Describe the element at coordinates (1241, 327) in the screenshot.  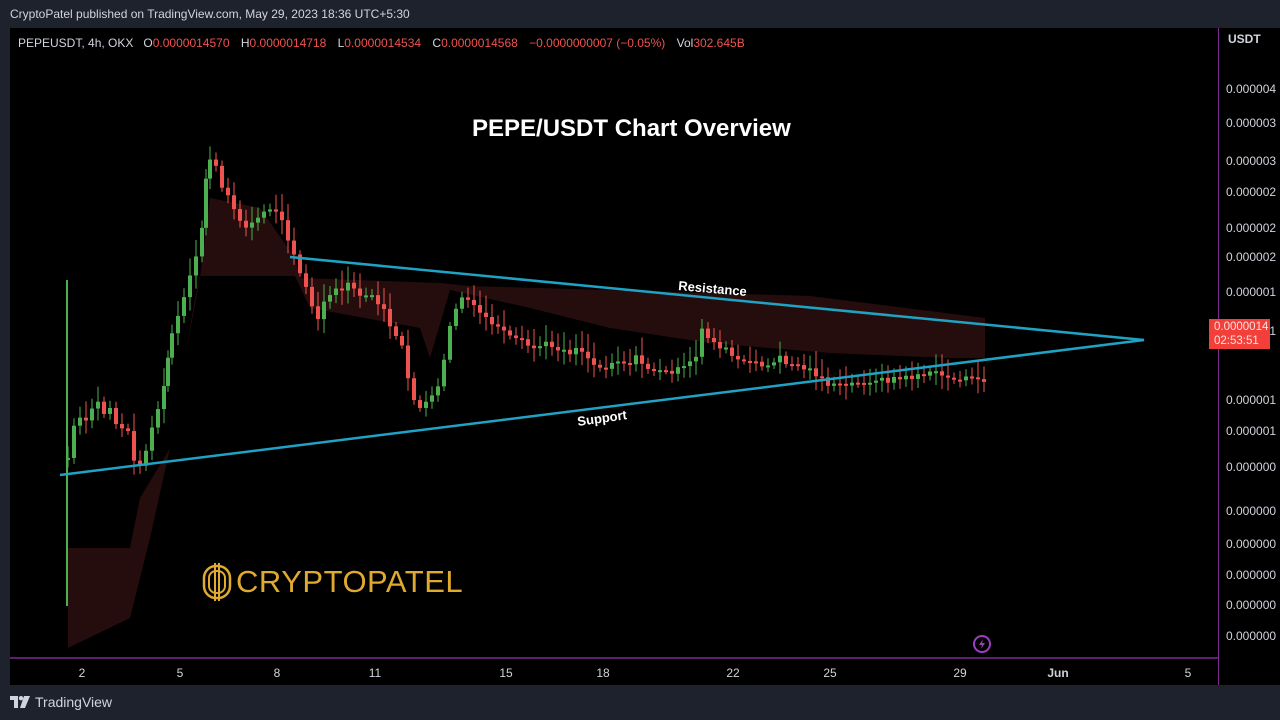
I see `last-price: 0.0000014` at that location.